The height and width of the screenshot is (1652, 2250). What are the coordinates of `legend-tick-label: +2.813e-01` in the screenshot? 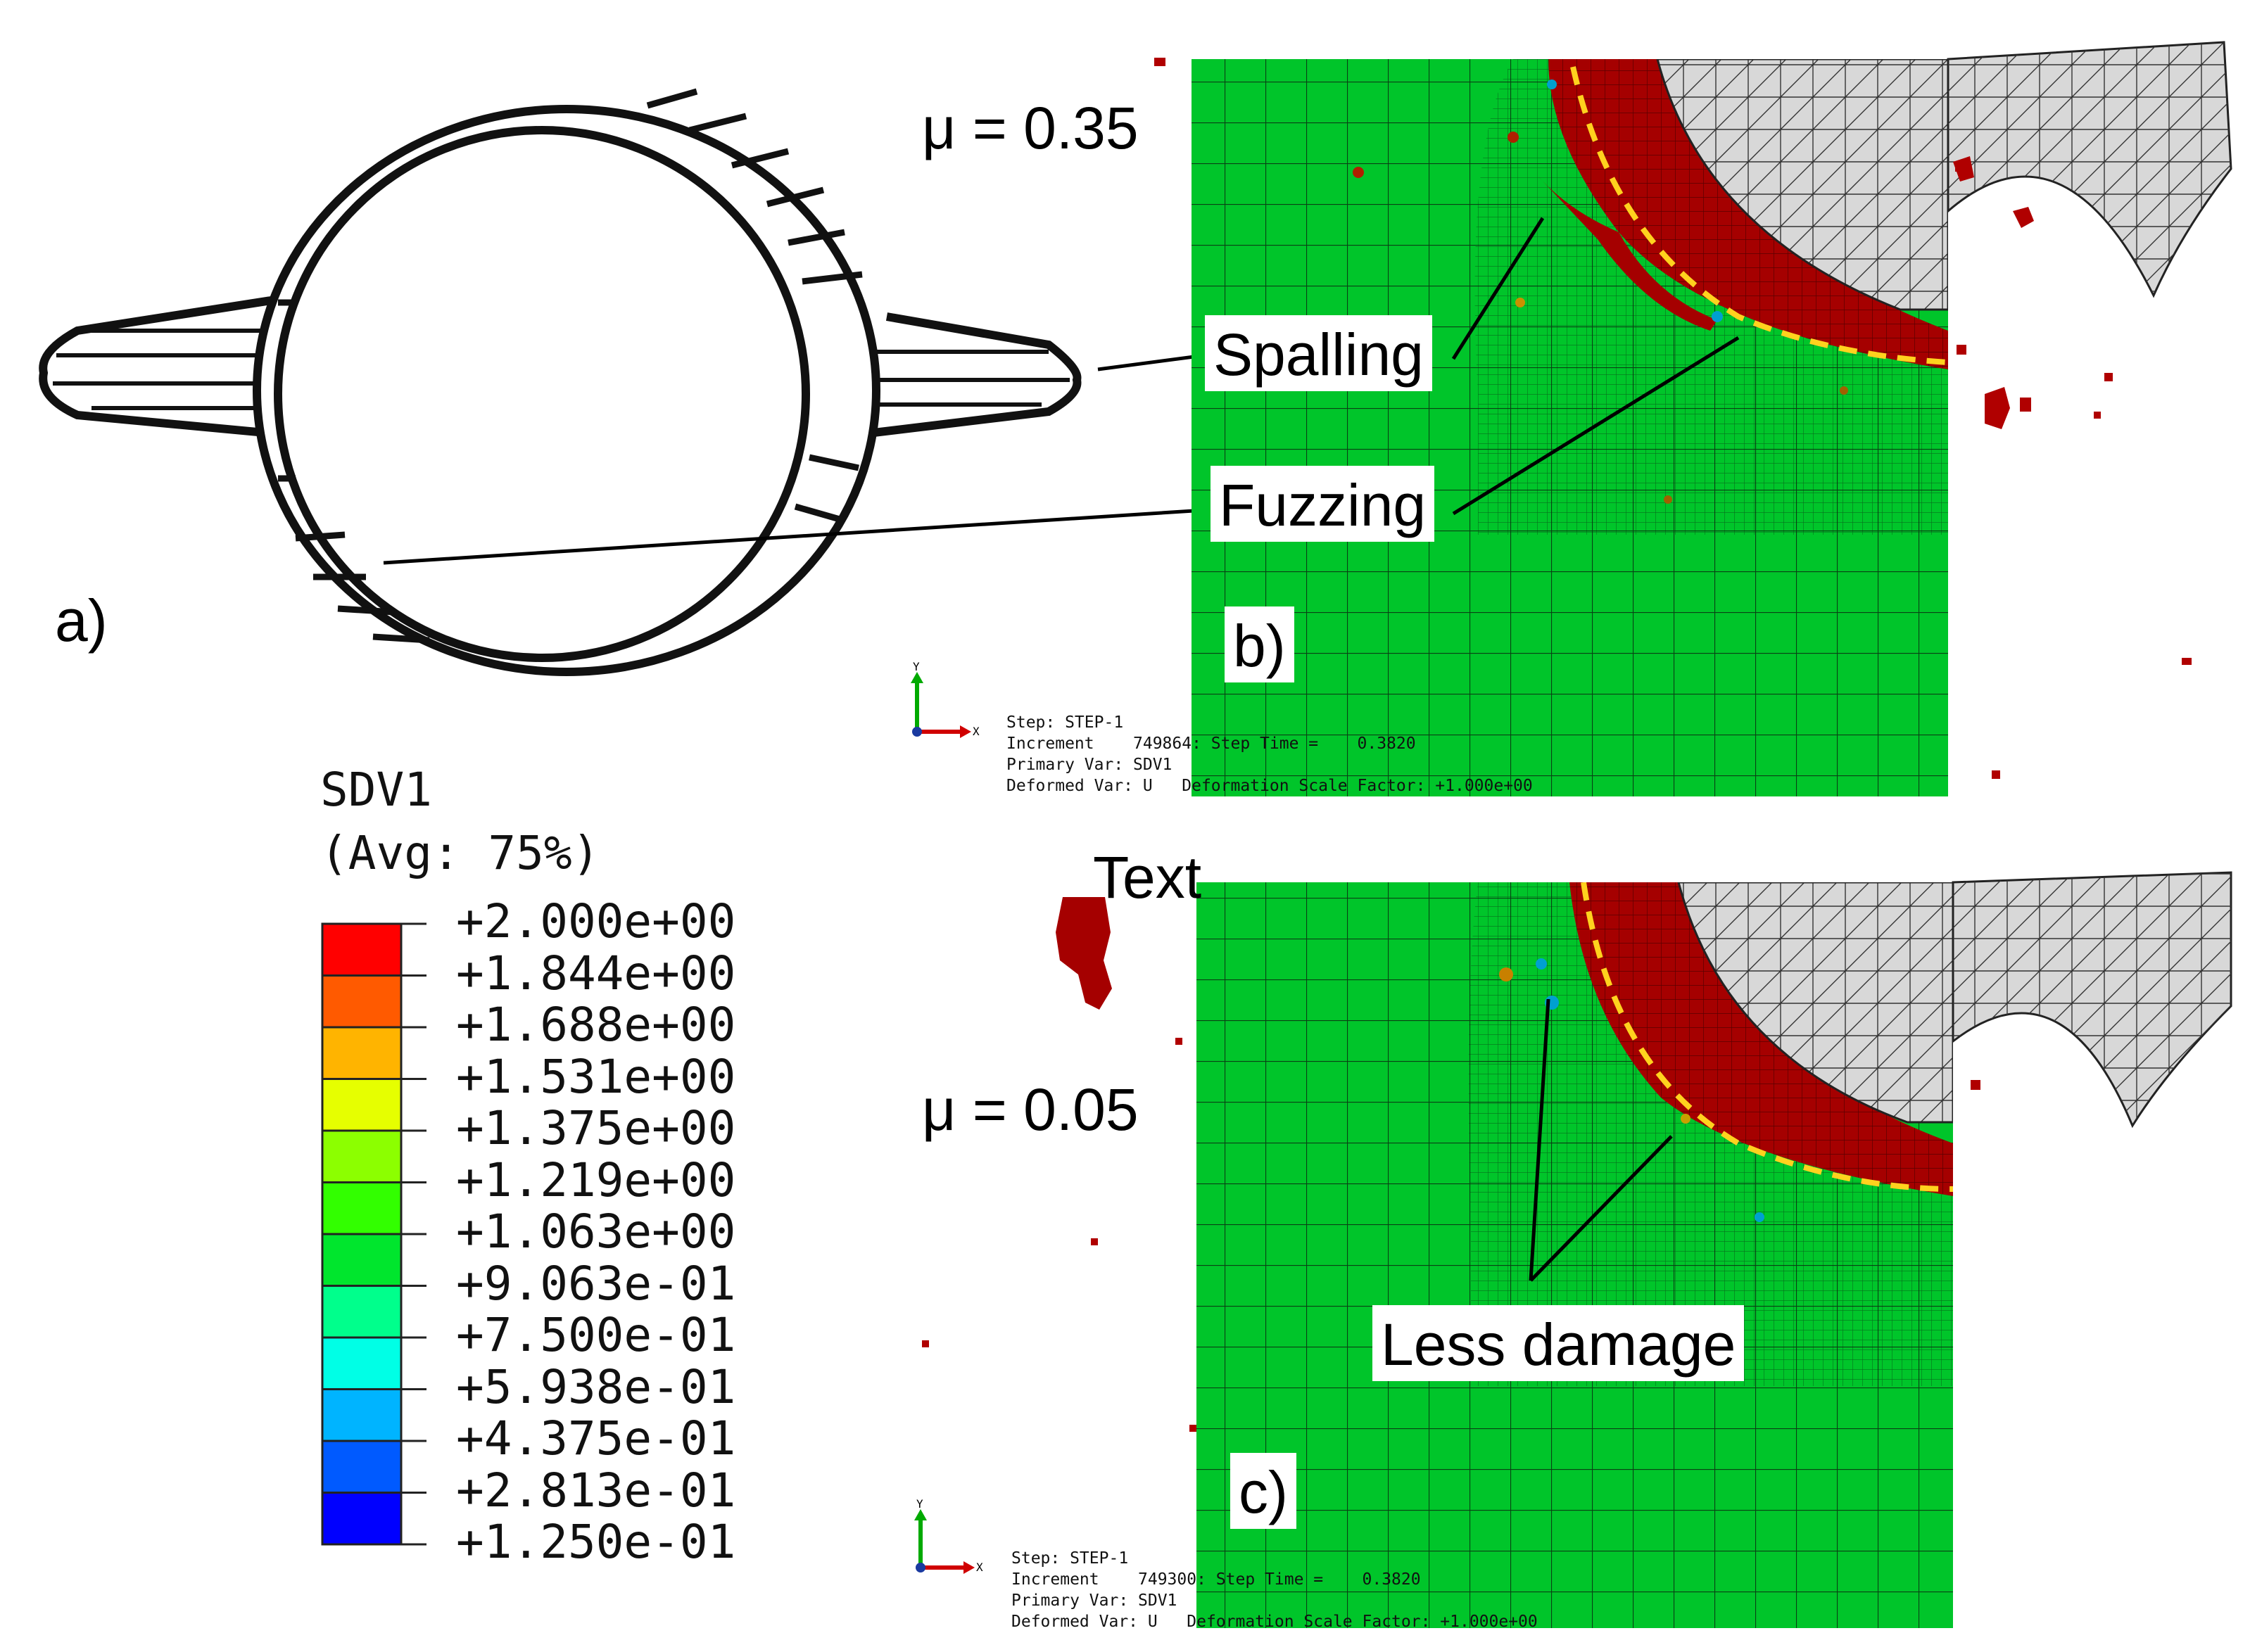 It's located at (596, 1490).